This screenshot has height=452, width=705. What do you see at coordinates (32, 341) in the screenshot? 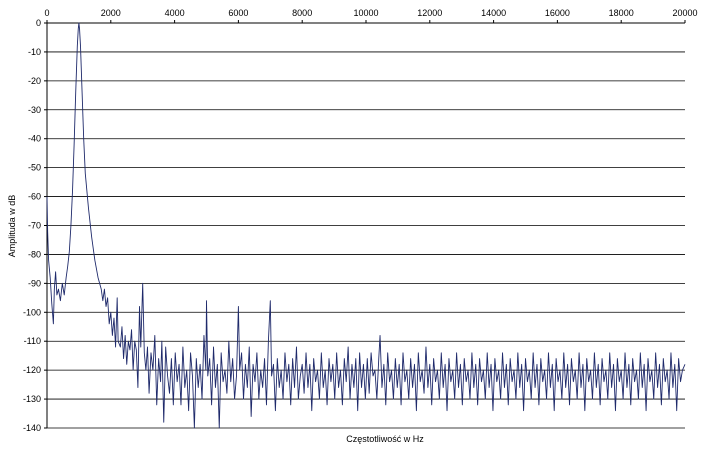
I see `y-tick-label: -110` at bounding box center [32, 341].